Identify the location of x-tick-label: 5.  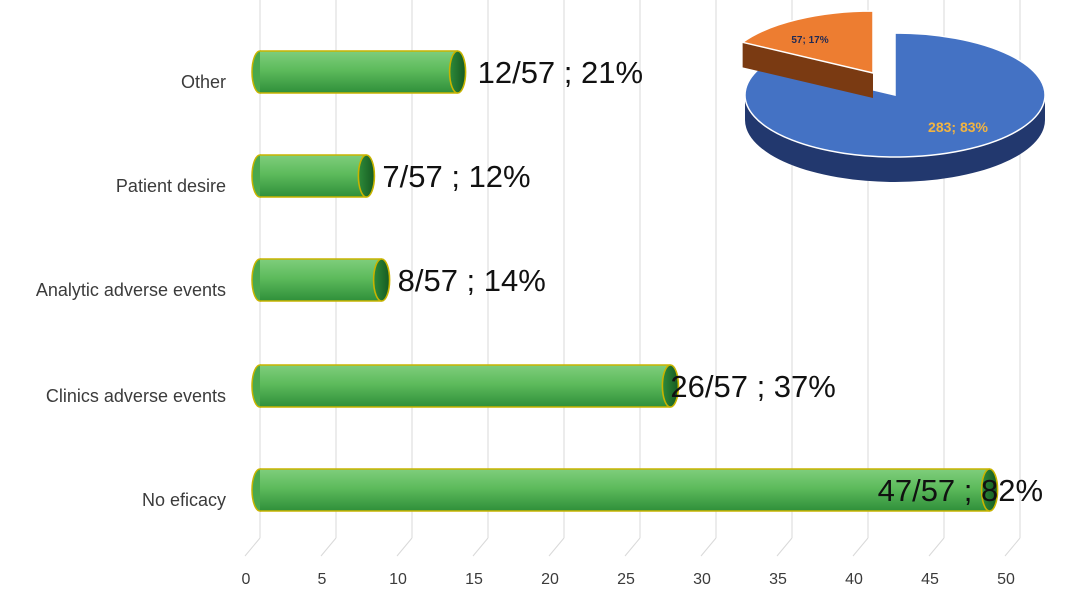
(322, 579).